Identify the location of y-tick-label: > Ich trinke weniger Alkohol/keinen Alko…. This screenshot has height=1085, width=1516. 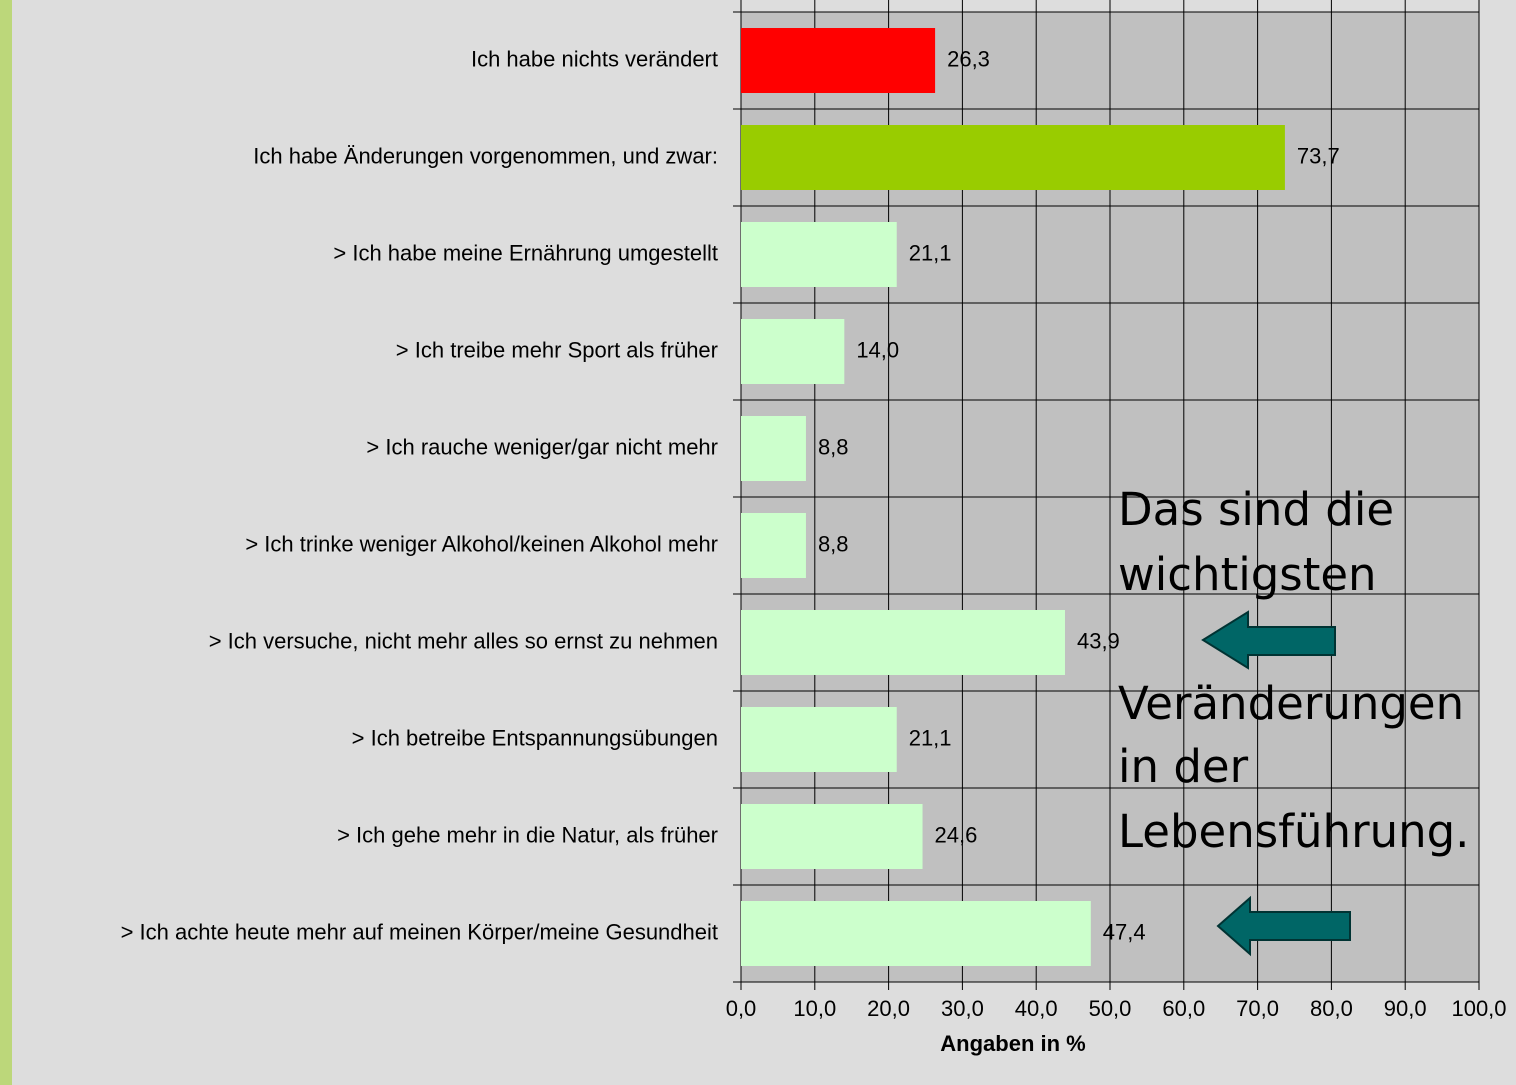
(481, 543).